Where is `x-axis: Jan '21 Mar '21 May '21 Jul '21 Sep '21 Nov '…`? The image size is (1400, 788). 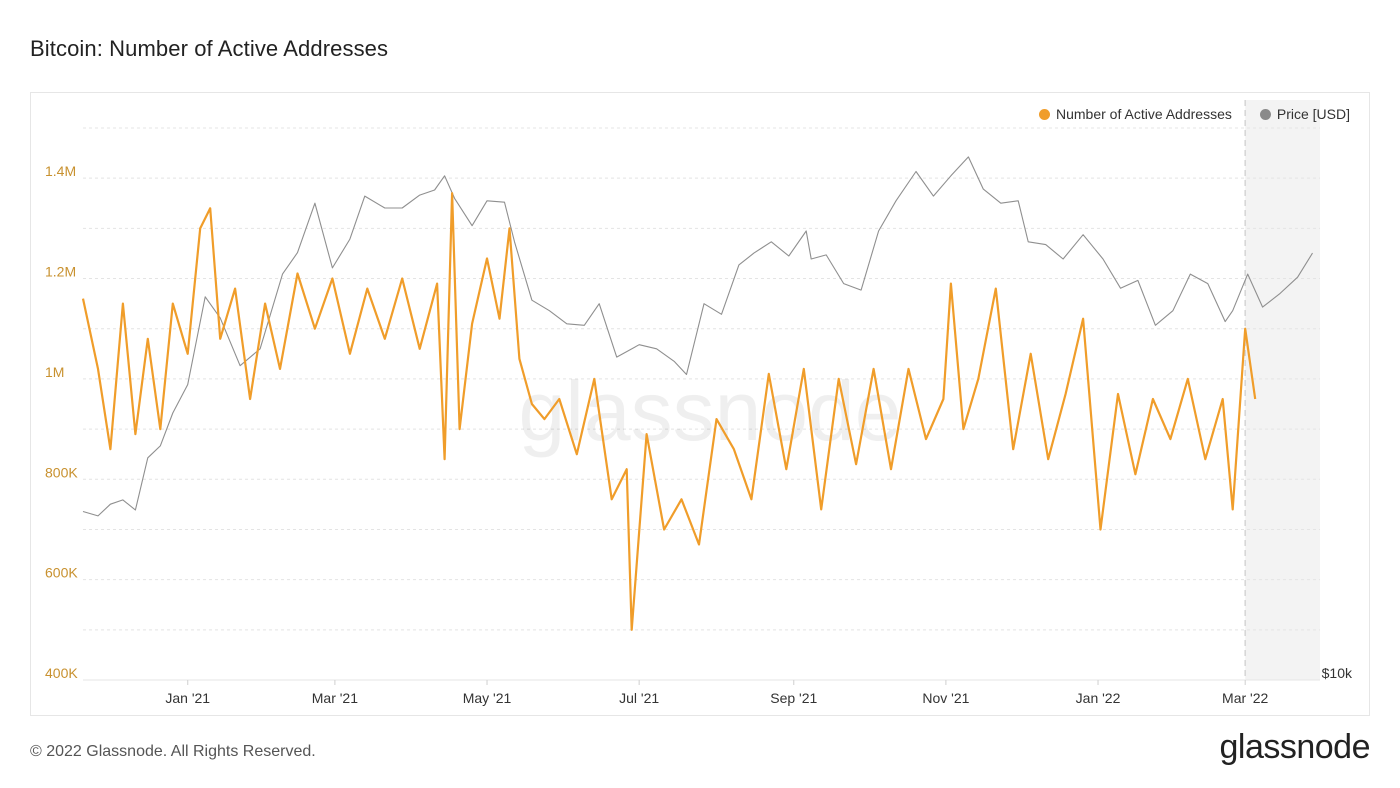 x-axis: Jan '21 Mar '21 May '21 Jul '21 Sep '21 Nov '… is located at coordinates (717, 693).